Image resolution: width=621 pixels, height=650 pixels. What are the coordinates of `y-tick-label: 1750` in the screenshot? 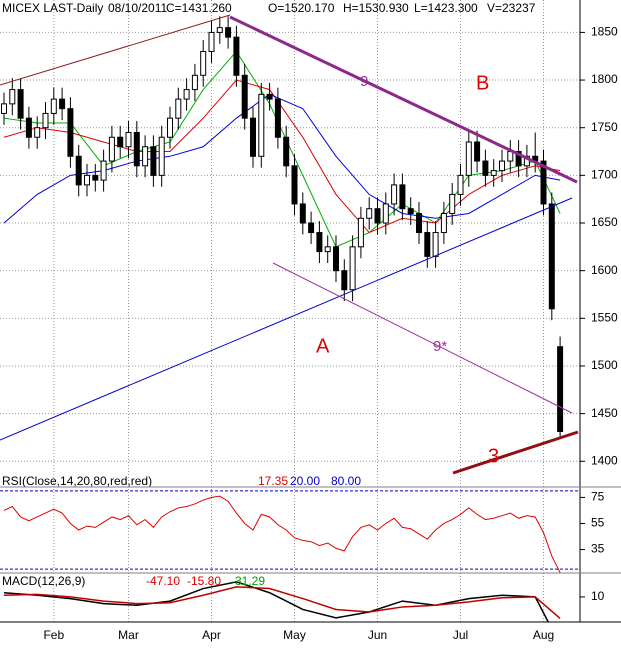 It's located at (604, 127).